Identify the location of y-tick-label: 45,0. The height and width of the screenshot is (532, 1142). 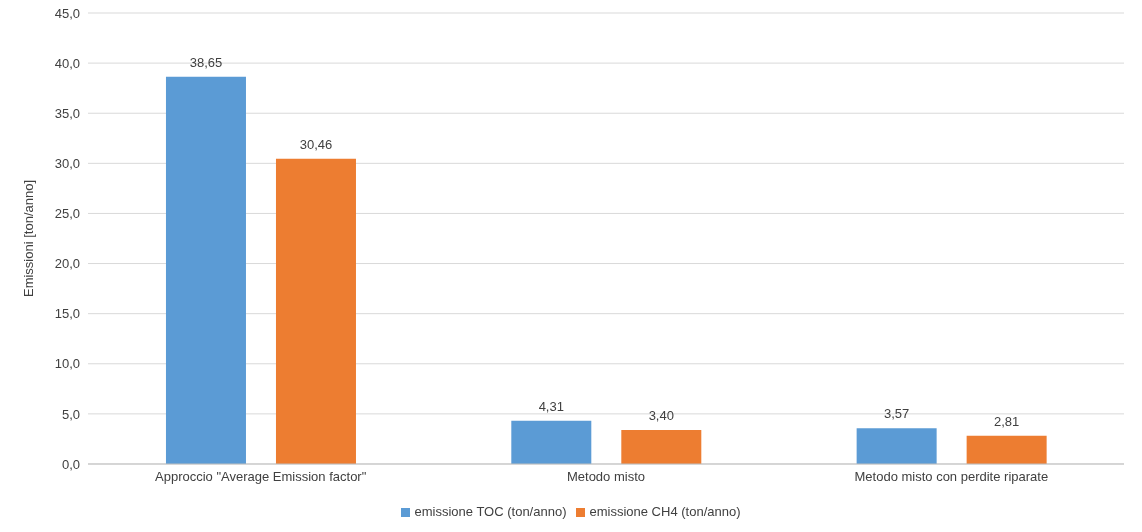
(67, 13).